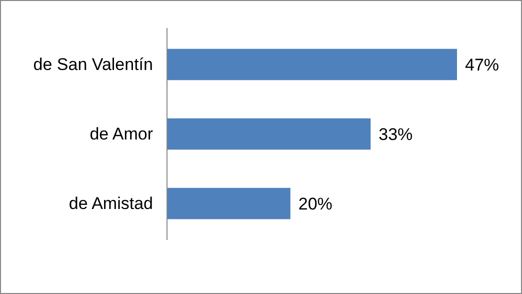  Describe the element at coordinates (482, 64) in the screenshot. I see `data-label: 47%` at that location.